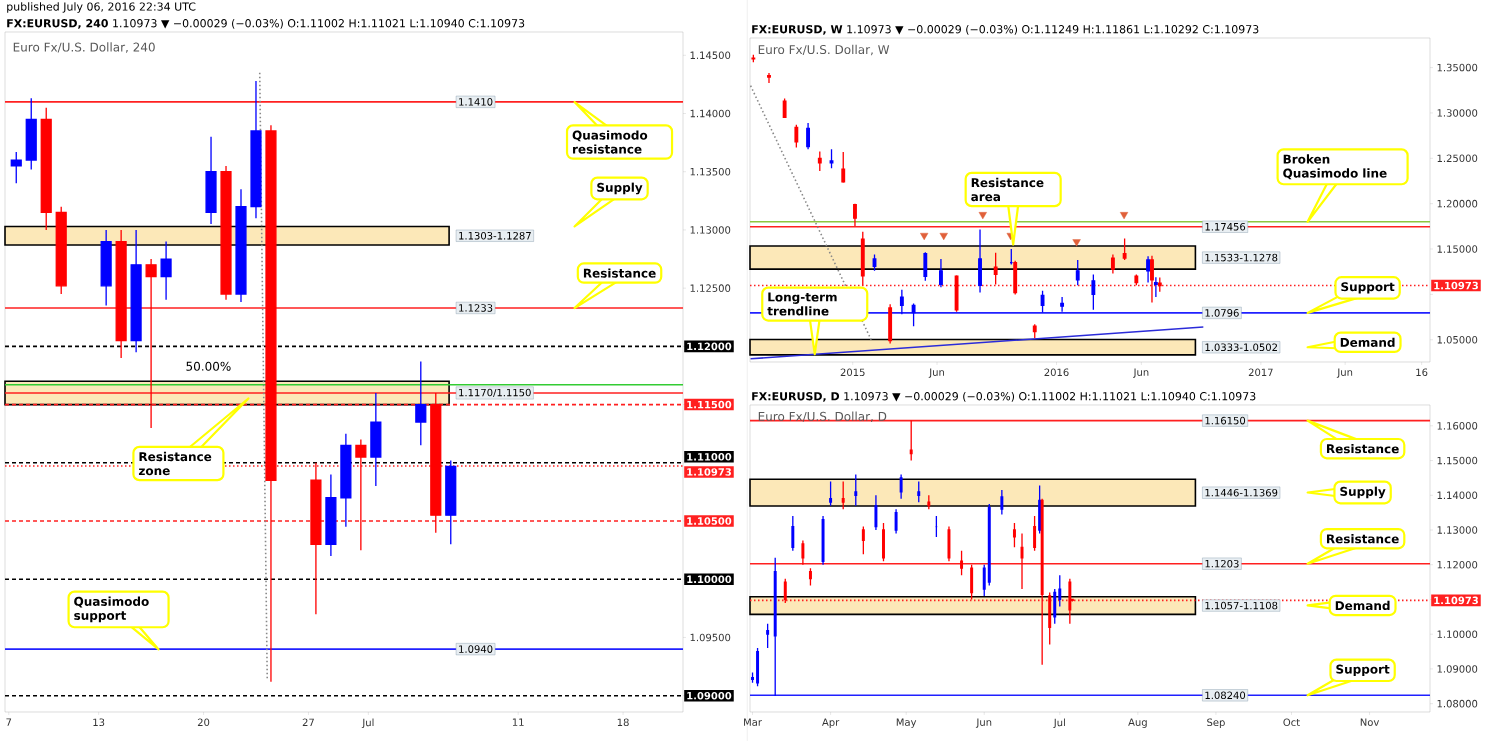 The height and width of the screenshot is (741, 1496). I want to click on y-tick-label: 1.20000, so click(1457, 203).